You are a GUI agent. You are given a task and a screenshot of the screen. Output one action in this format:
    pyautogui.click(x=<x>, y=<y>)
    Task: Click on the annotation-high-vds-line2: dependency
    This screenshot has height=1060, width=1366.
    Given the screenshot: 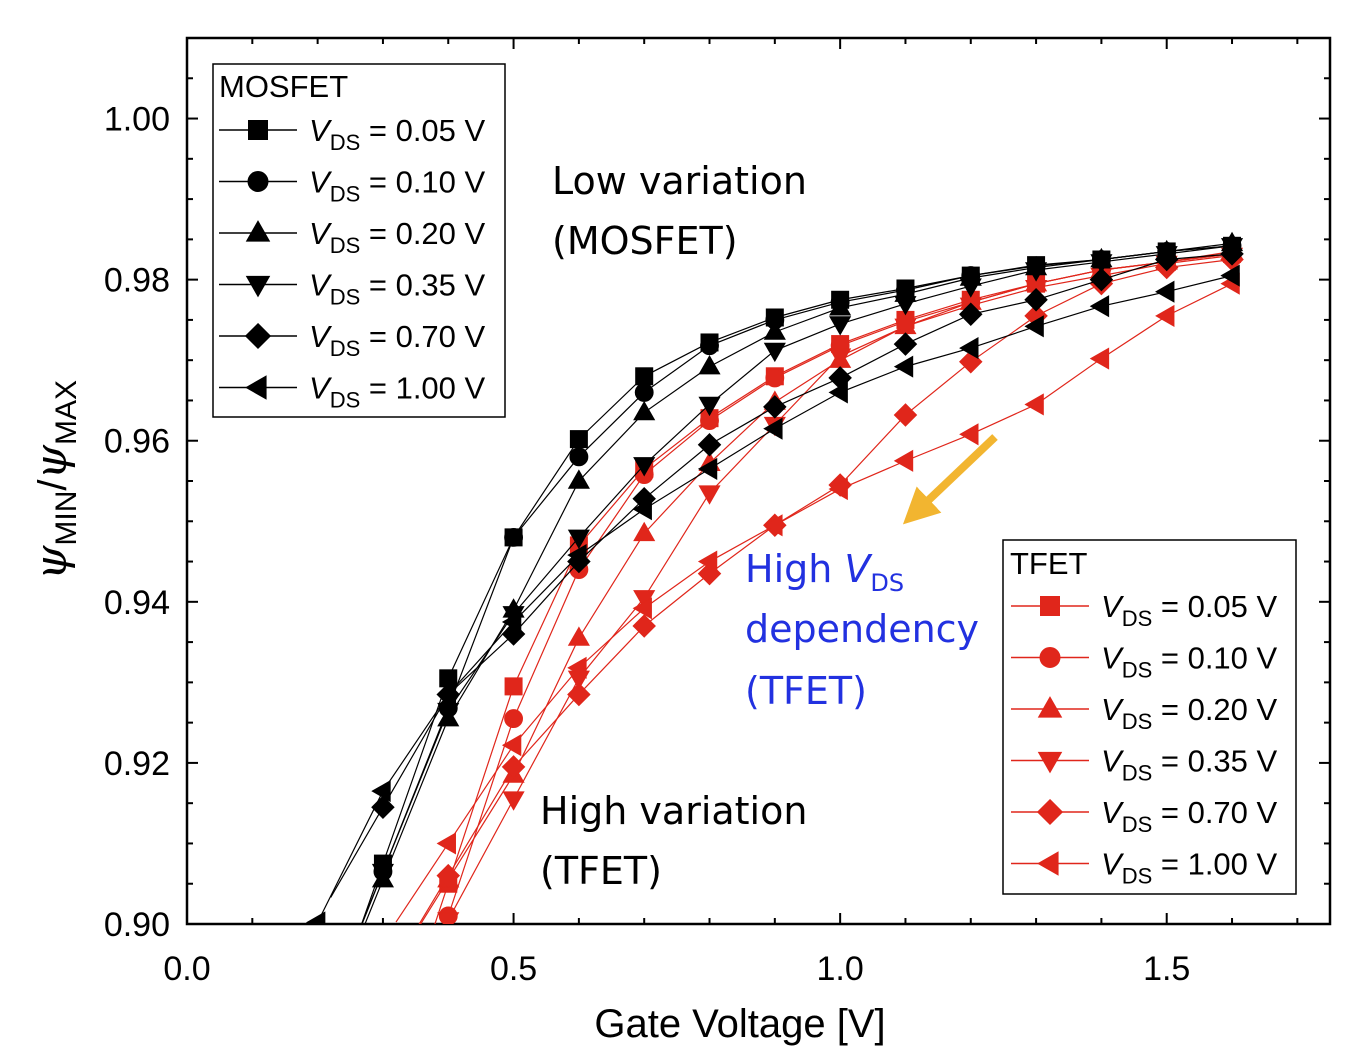 What is the action you would take?
    pyautogui.click(x=862, y=629)
    